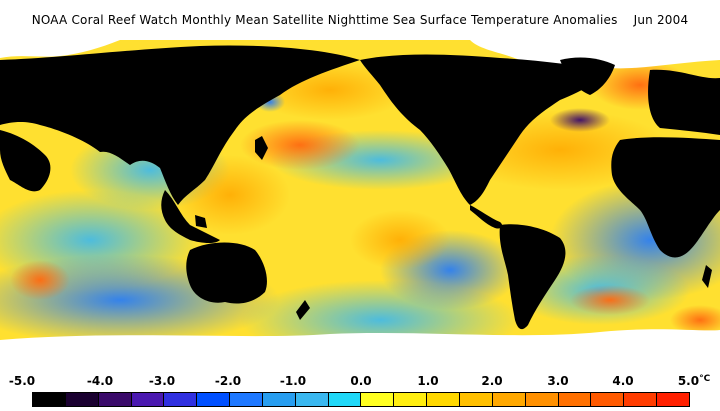 Image resolution: width=720 pixels, height=411 pixels. What do you see at coordinates (162, 381) in the screenshot?
I see `colorbar-tick: -3.0` at bounding box center [162, 381].